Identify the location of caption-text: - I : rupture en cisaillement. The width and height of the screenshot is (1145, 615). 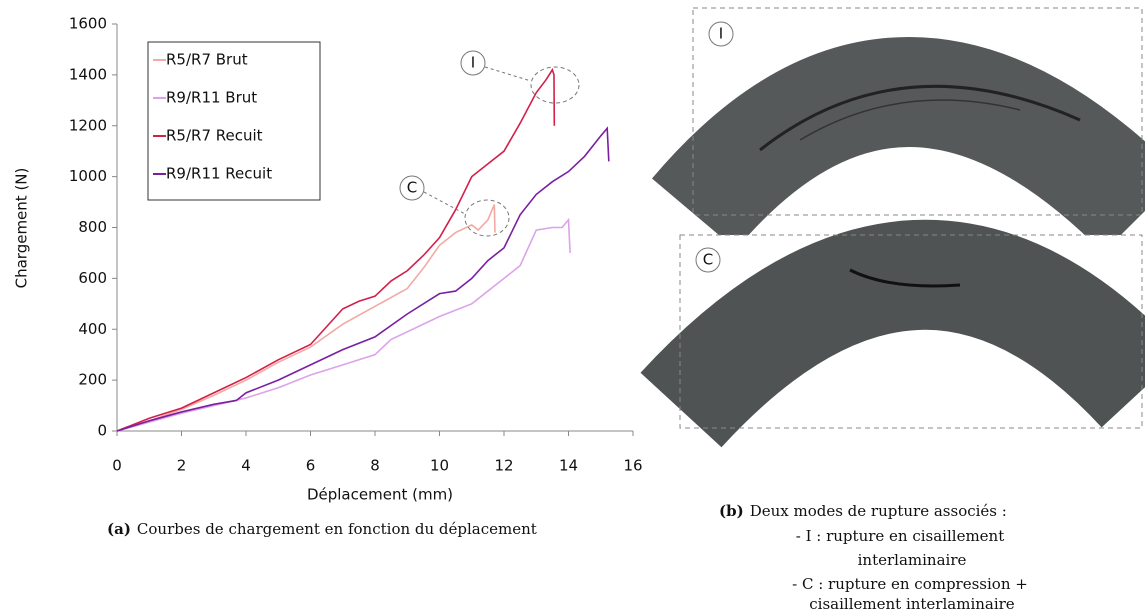
(900, 536).